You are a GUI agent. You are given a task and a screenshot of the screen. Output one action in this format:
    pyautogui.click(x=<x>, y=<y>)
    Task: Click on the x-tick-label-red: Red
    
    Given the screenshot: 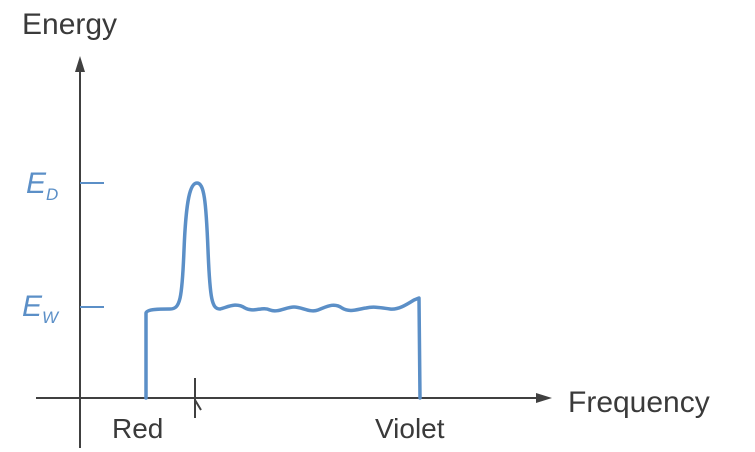 What is the action you would take?
    pyautogui.click(x=137, y=428)
    